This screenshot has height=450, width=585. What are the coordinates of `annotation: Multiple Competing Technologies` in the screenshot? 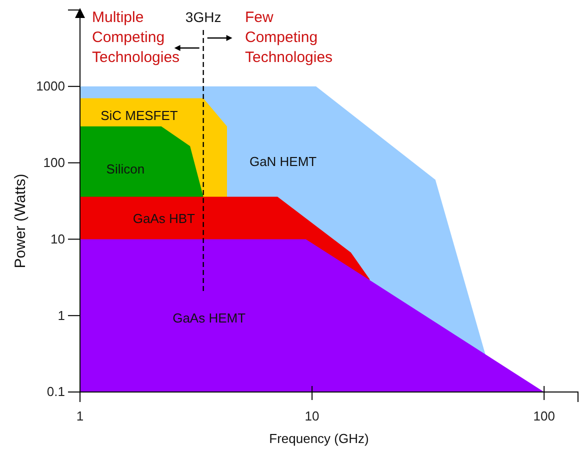 It's located at (136, 37).